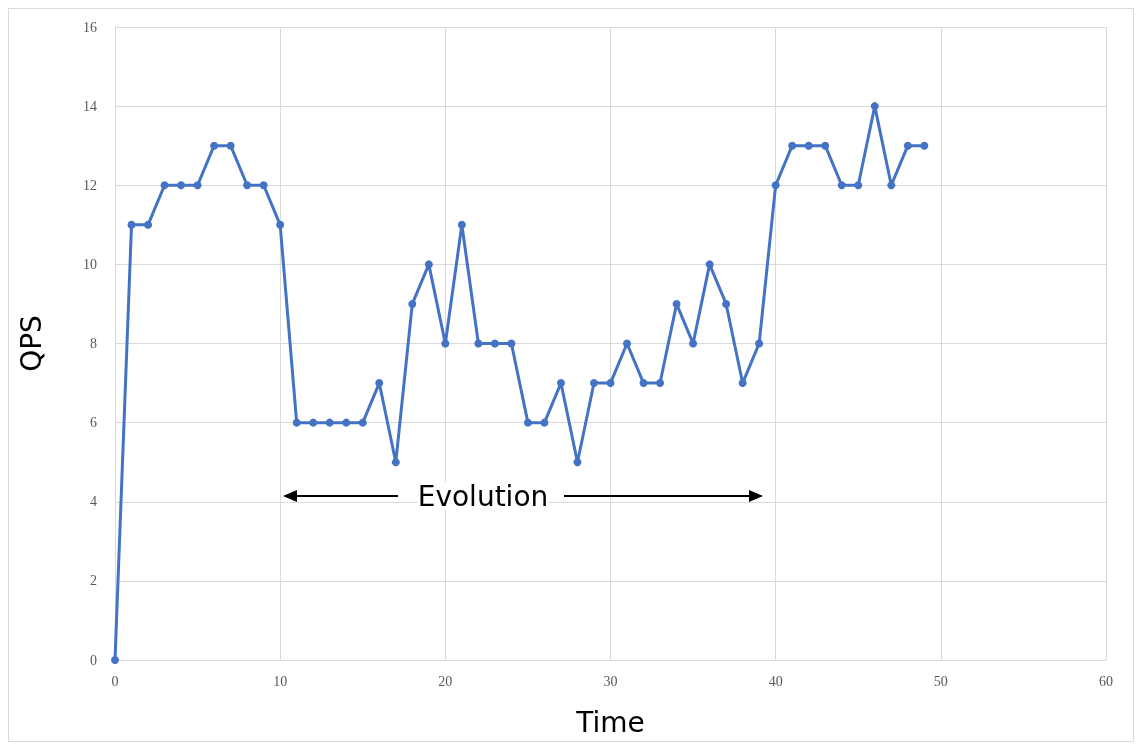 Image resolution: width=1142 pixels, height=750 pixels. I want to click on y-tick-label: 12, so click(90, 185).